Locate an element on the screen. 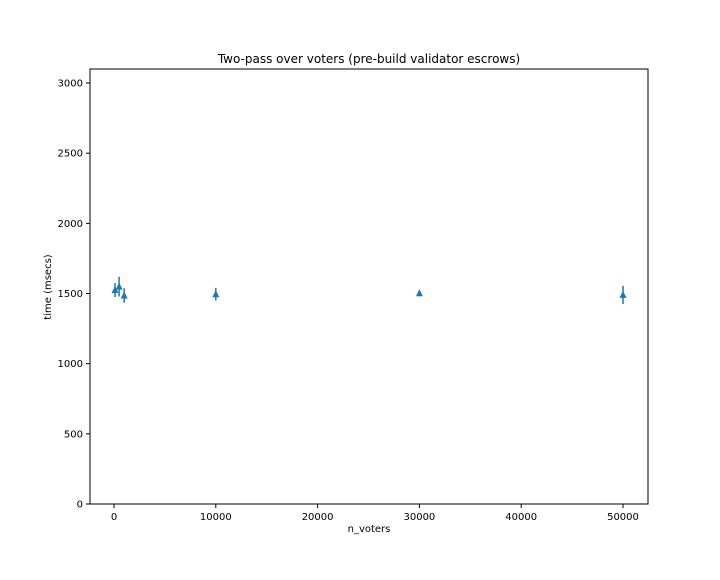 The width and height of the screenshot is (720, 580). y-axis: 0 500 1000 1500 2000 2500 3000 is located at coordinates (74, 295).